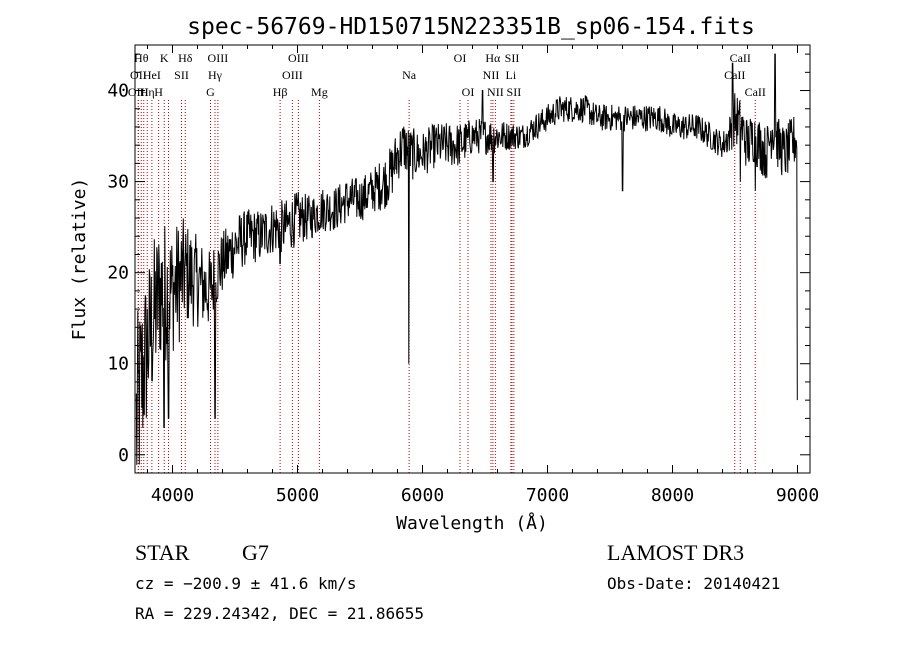 This screenshot has width=900, height=649. I want to click on sky-coordinates: RA = 229.24342, DEC = 21.86655, so click(279, 613).